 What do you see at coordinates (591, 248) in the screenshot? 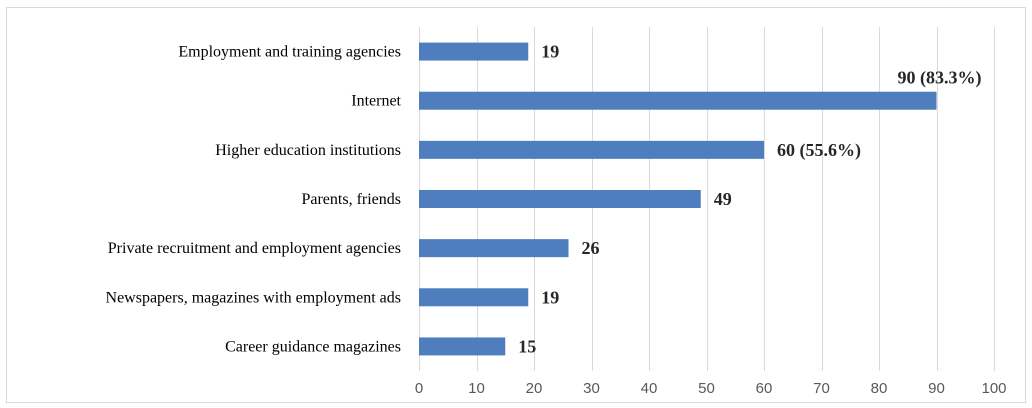
I see `data-label: 26` at bounding box center [591, 248].